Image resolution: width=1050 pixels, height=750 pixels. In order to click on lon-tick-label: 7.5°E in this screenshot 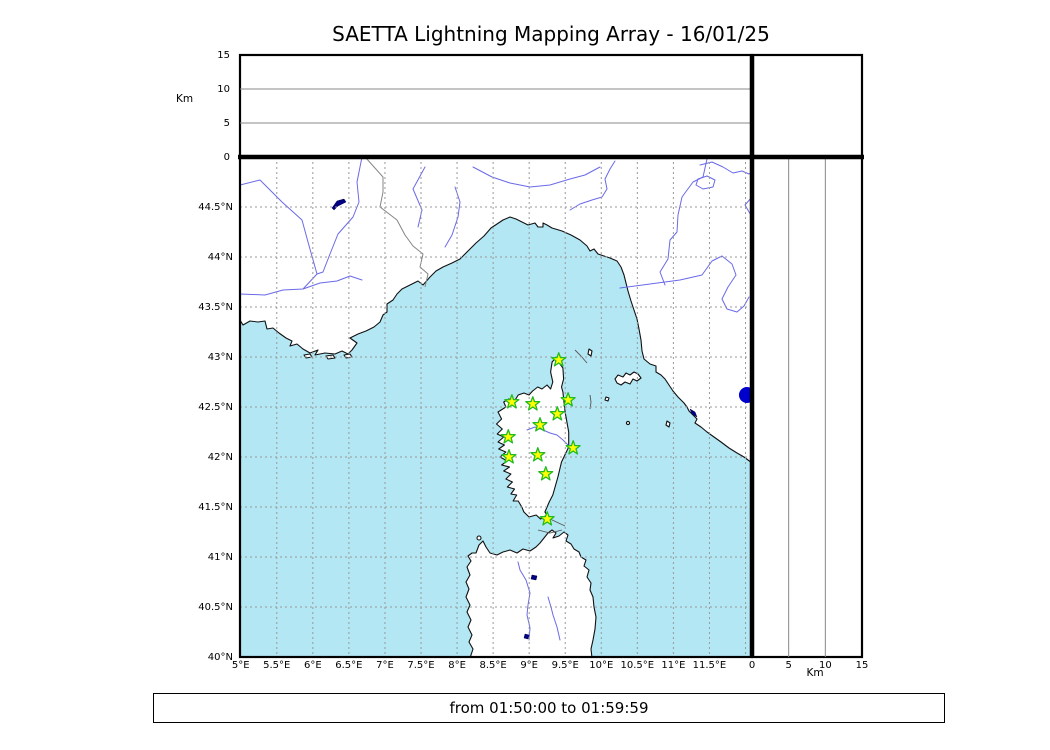, I will do `click(421, 665)`.